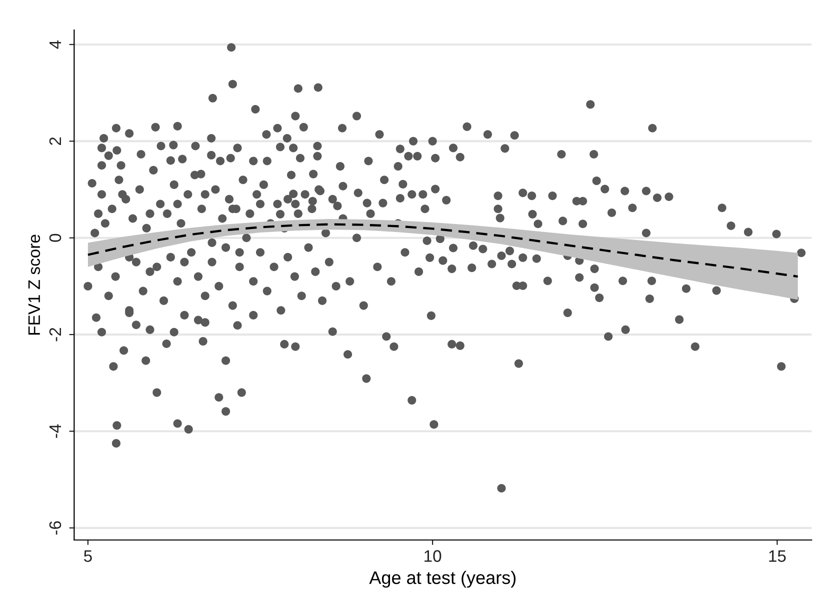 Image resolution: width=824 pixels, height=600 pixels. What do you see at coordinates (433, 556) in the screenshot?
I see `x-tick-label: 10` at bounding box center [433, 556].